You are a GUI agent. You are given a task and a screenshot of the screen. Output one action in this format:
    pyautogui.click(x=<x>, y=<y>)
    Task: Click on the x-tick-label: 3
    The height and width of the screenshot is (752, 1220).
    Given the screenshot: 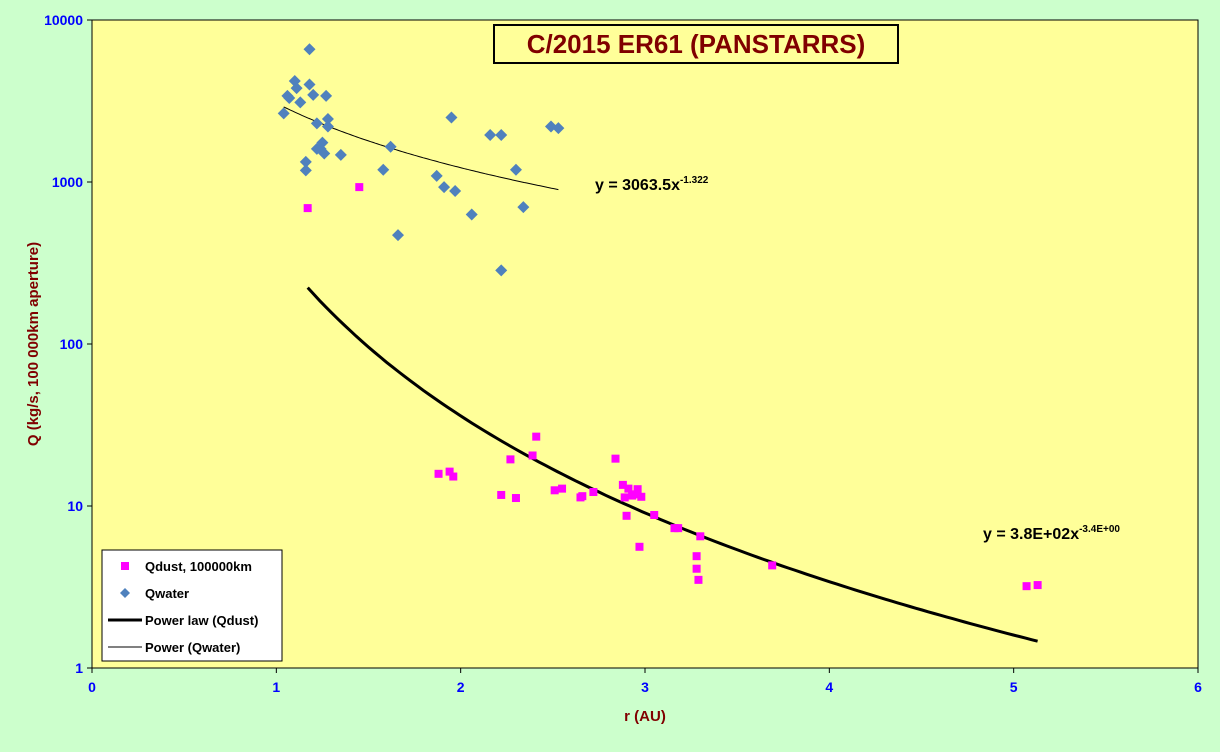 What is the action you would take?
    pyautogui.click(x=645, y=687)
    